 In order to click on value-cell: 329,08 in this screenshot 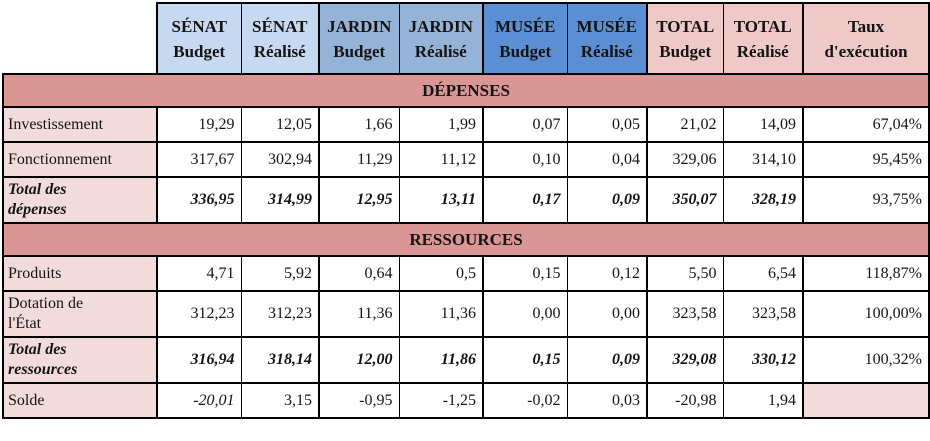, I will do `click(684, 359)`.